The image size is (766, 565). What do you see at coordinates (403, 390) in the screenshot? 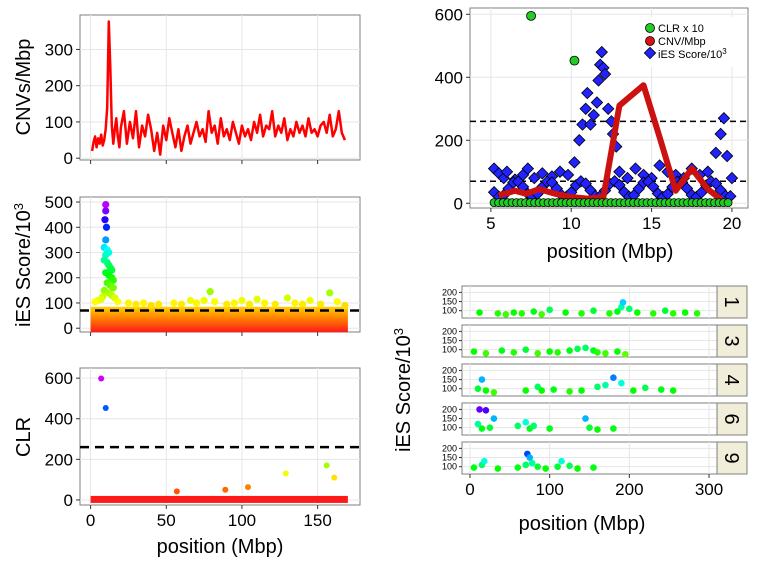
I see `facet-y-axis-label: iES Score/103` at bounding box center [403, 390].